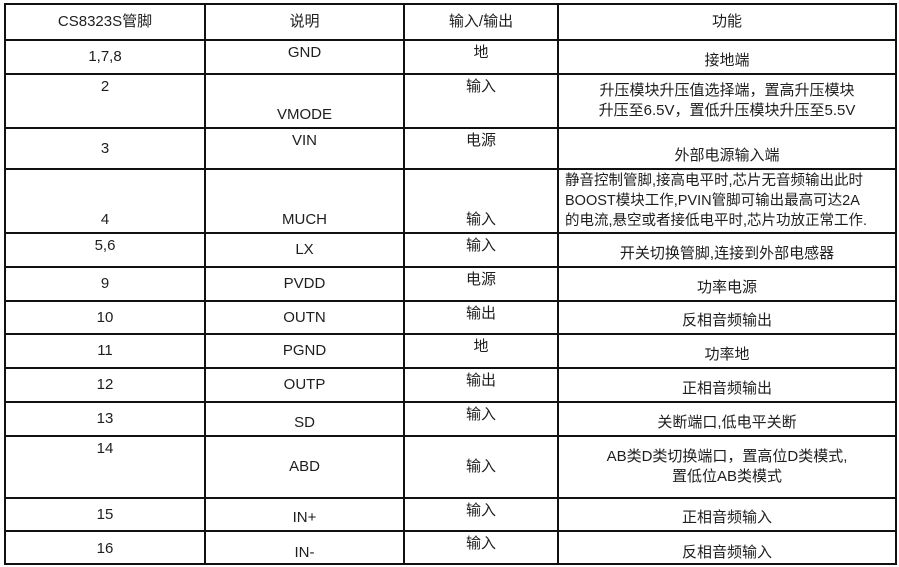  I want to click on function-cell: AB类D类切换端口，置高位D类模式, 置低位AB类模式, so click(727, 468).